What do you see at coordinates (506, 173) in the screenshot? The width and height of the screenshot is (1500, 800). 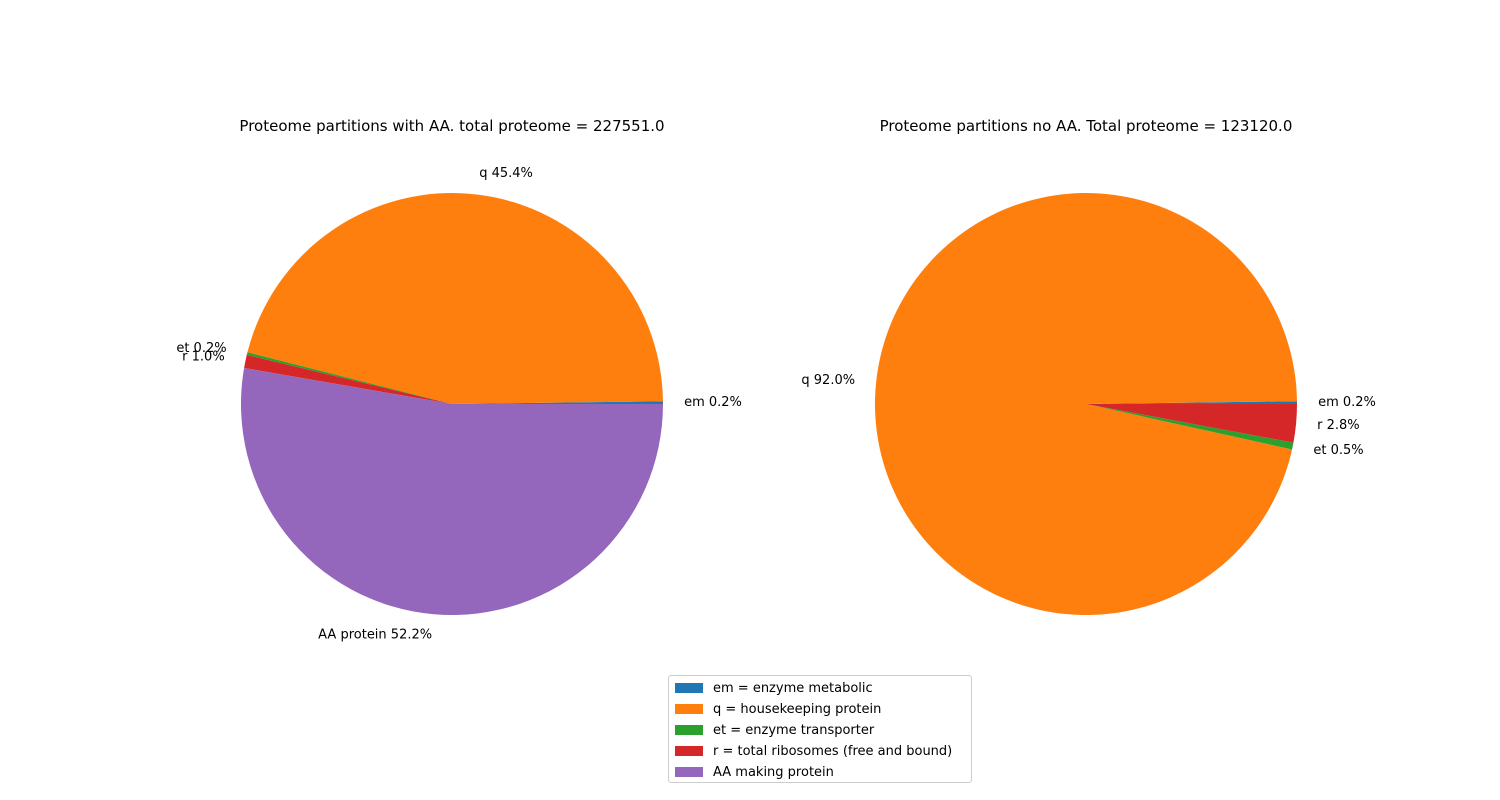 I see `slice-label-q: q 45.4%` at bounding box center [506, 173].